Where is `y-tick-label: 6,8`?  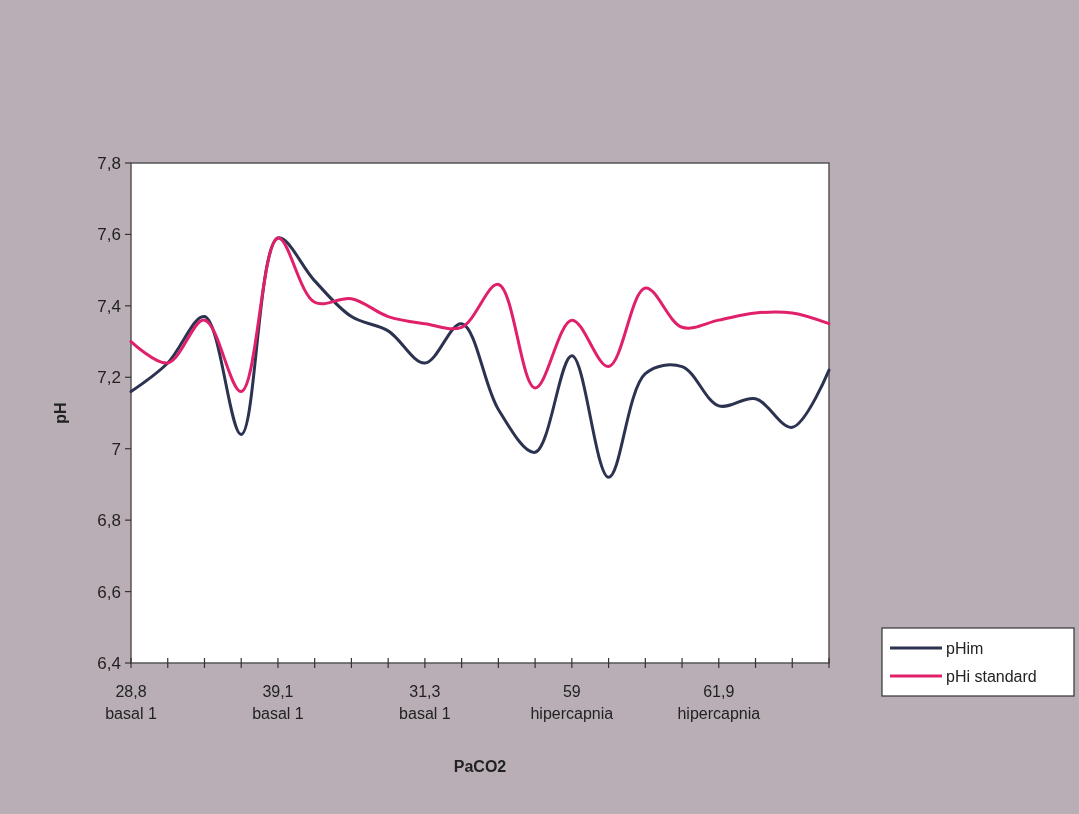 y-tick-label: 6,8 is located at coordinates (109, 521).